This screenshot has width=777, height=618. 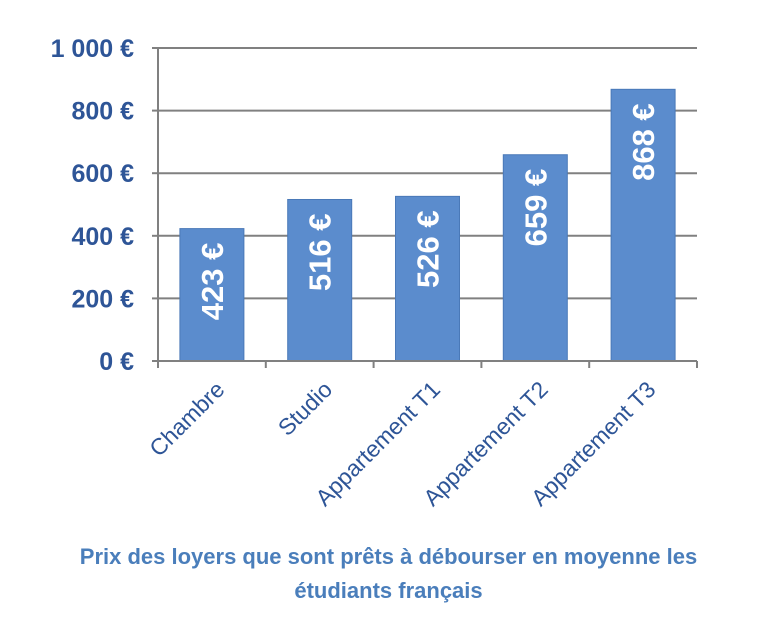 What do you see at coordinates (116, 362) in the screenshot?
I see `y-tick-label: 0 €` at bounding box center [116, 362].